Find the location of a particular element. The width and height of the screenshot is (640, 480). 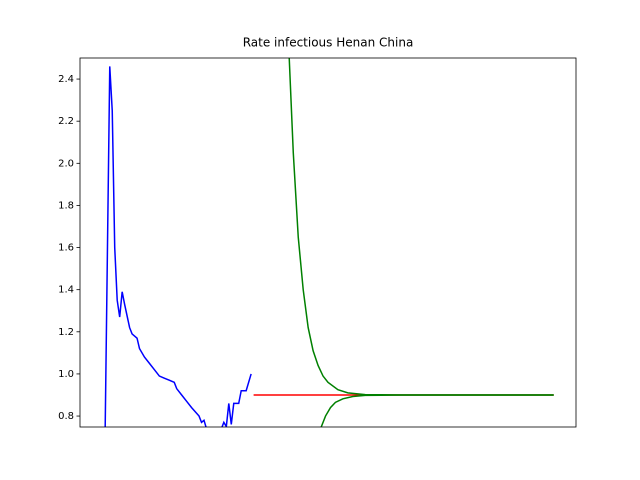

y-tick-label: 1.2 is located at coordinates (66, 332).